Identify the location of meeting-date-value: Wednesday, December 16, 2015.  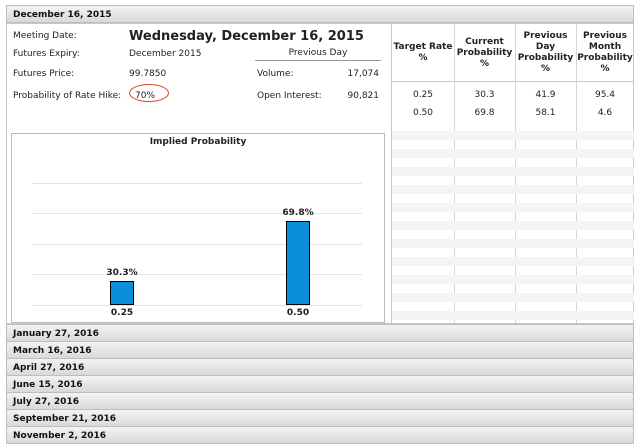
(246, 36).